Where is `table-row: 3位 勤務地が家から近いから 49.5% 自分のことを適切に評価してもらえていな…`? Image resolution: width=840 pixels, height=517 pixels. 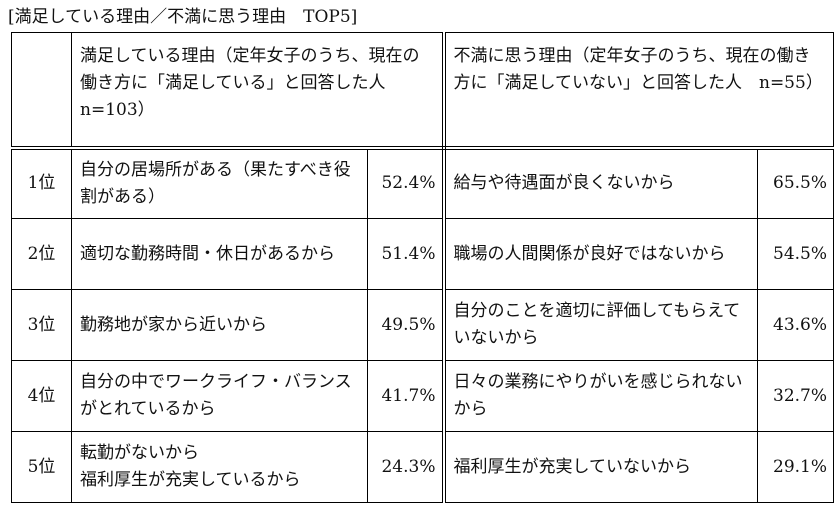
table-row: 3位 勤務地が家から近いから 49.5% 自分のことを適切に評価してもらえていな… is located at coordinates (423, 325).